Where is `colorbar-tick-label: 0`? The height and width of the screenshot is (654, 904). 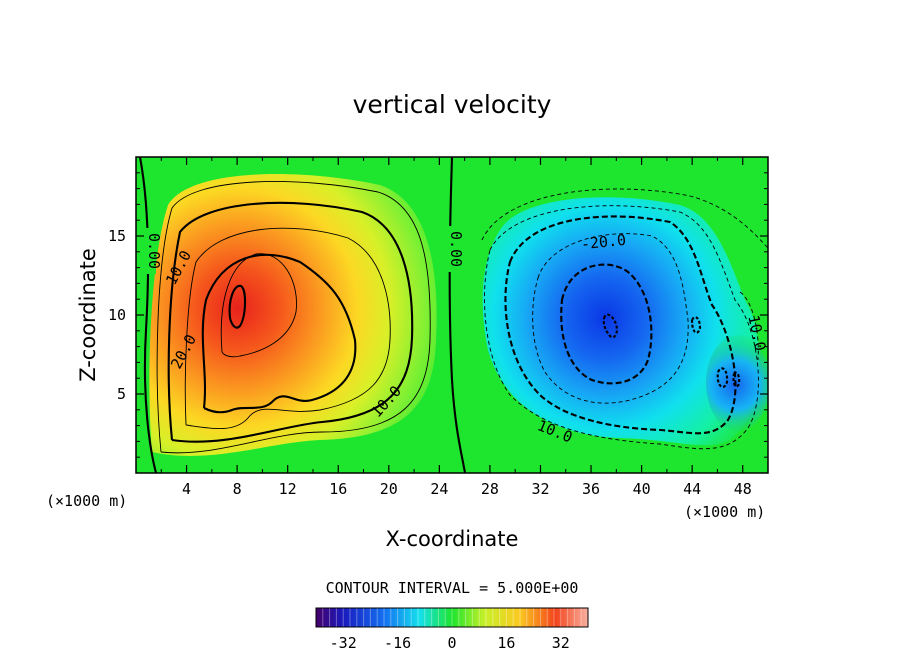 colorbar-tick-label: 0 is located at coordinates (451, 643).